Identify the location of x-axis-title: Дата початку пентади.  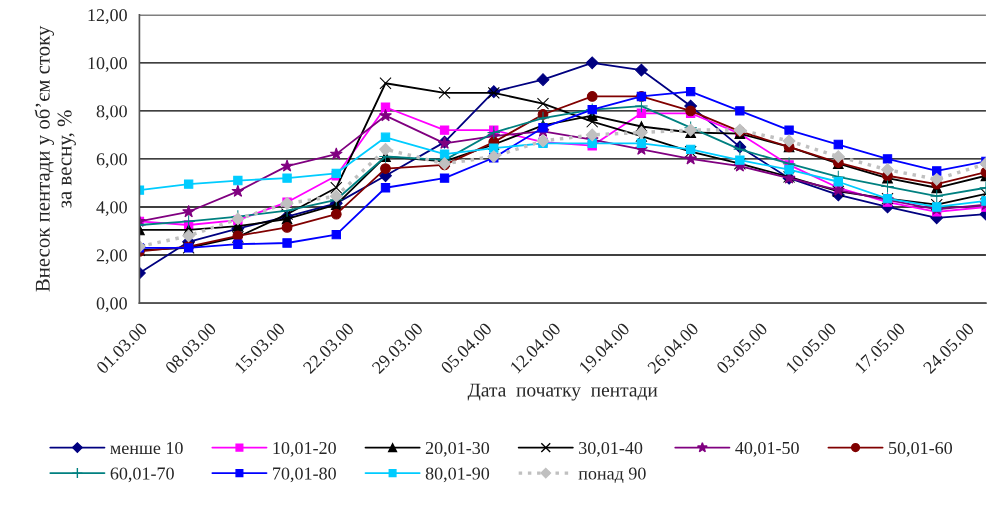
(562, 392).